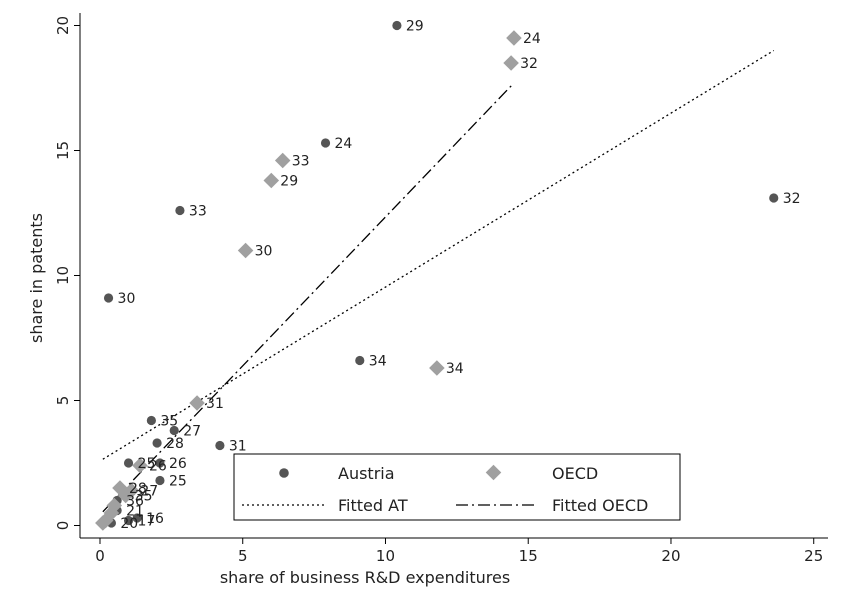 This screenshot has width=848, height=615. I want to click on oecd-point-label: 24, so click(532, 39).